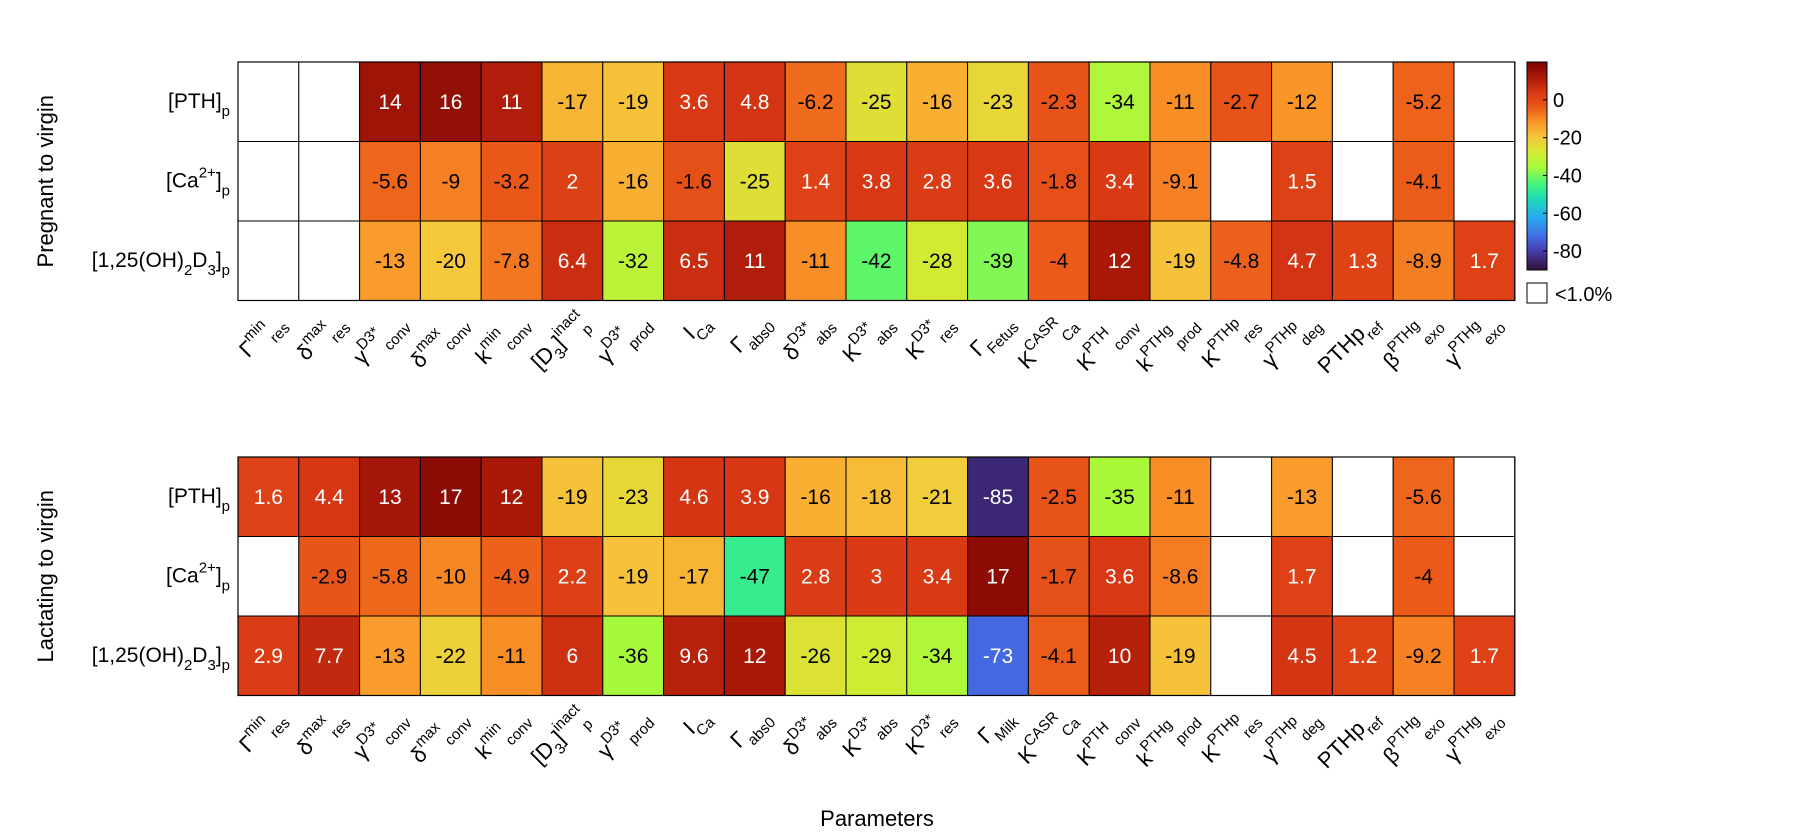 The height and width of the screenshot is (837, 1818). I want to click on cell-value-label: -4, so click(1058, 261).